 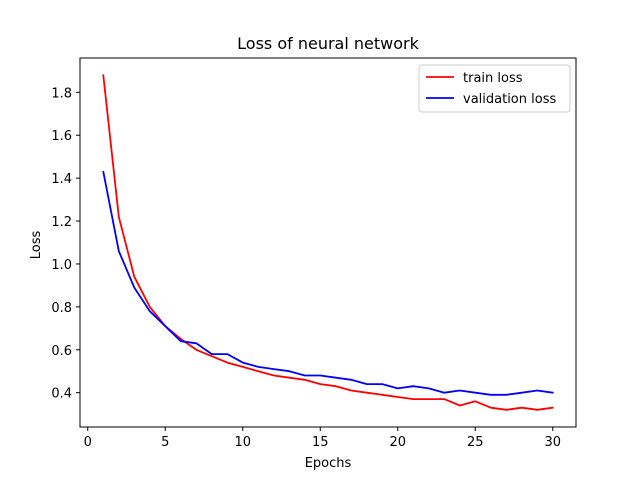 What do you see at coordinates (475, 442) in the screenshot?
I see `x-tick-label: 25` at bounding box center [475, 442].